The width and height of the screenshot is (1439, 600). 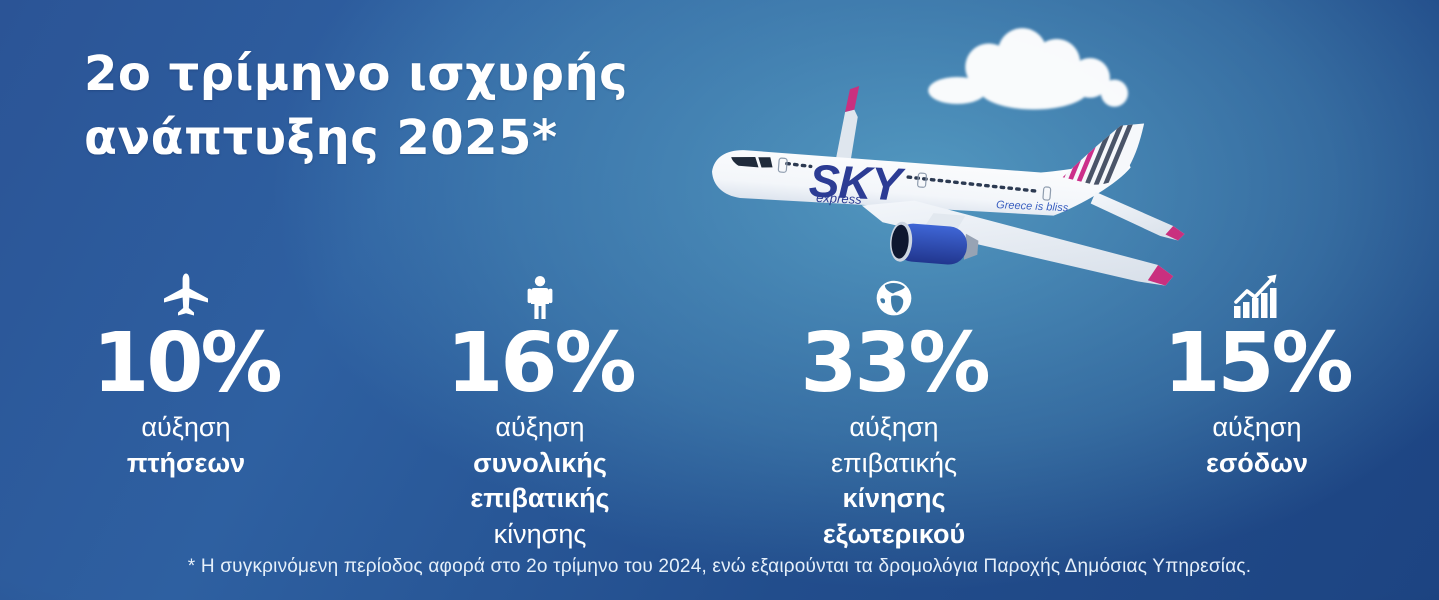 I want to click on stabilizer-tip, so click(x=1175, y=233).